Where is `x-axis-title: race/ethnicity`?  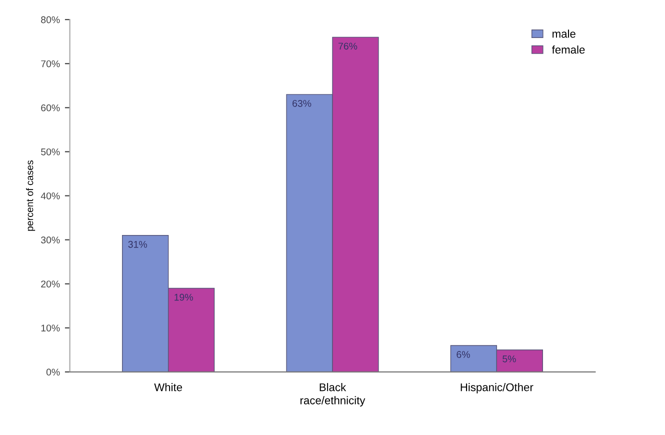
x-axis-title: race/ethnicity is located at coordinates (333, 401).